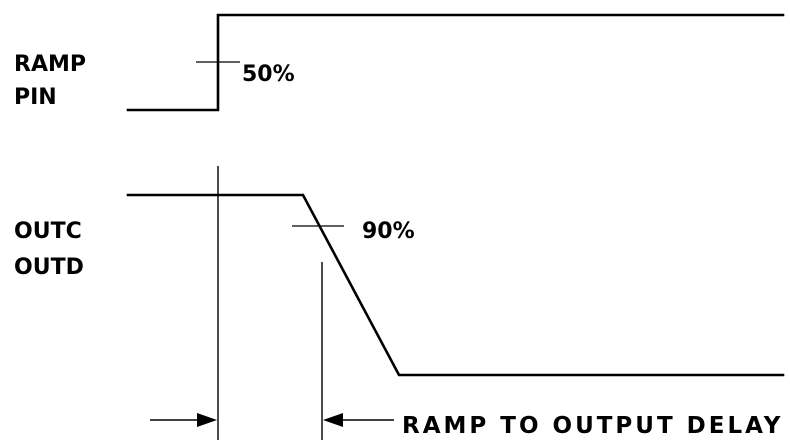 This screenshot has height=445, width=790. Describe the element at coordinates (388, 231) in the screenshot. I see `output-threshold-label: 90%` at that location.